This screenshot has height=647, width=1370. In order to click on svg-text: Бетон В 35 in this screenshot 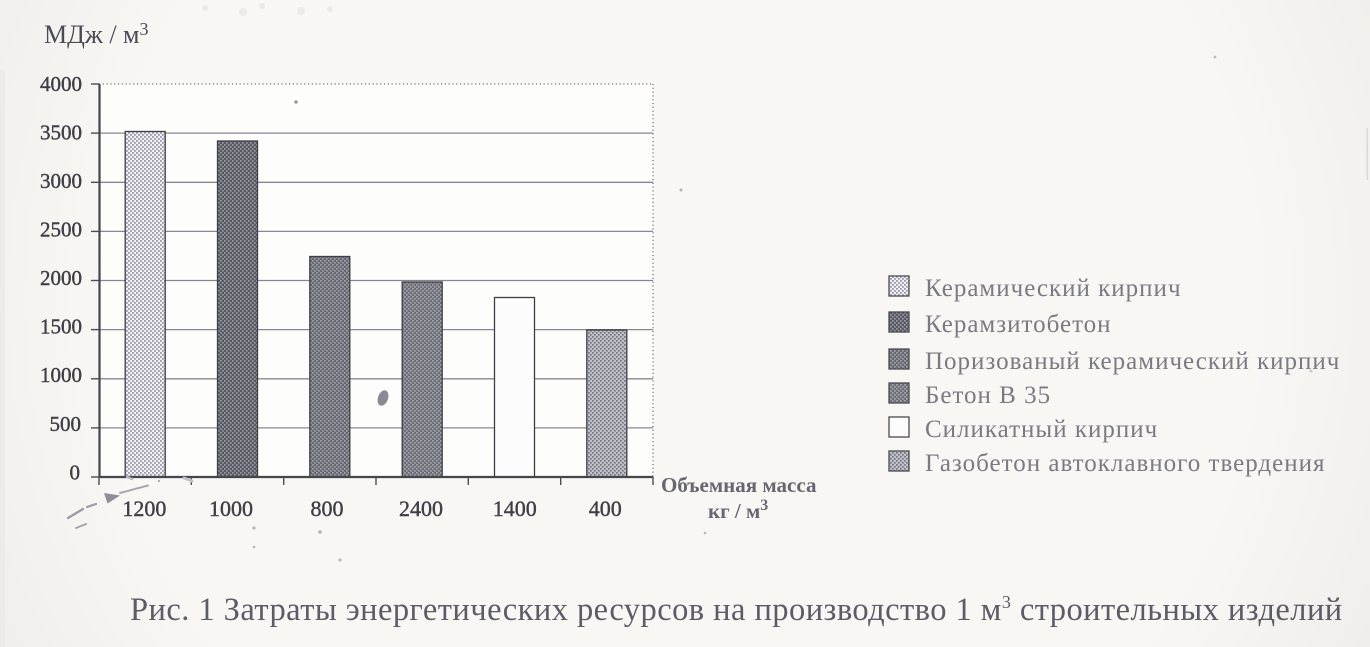, I will do `click(988, 395)`.